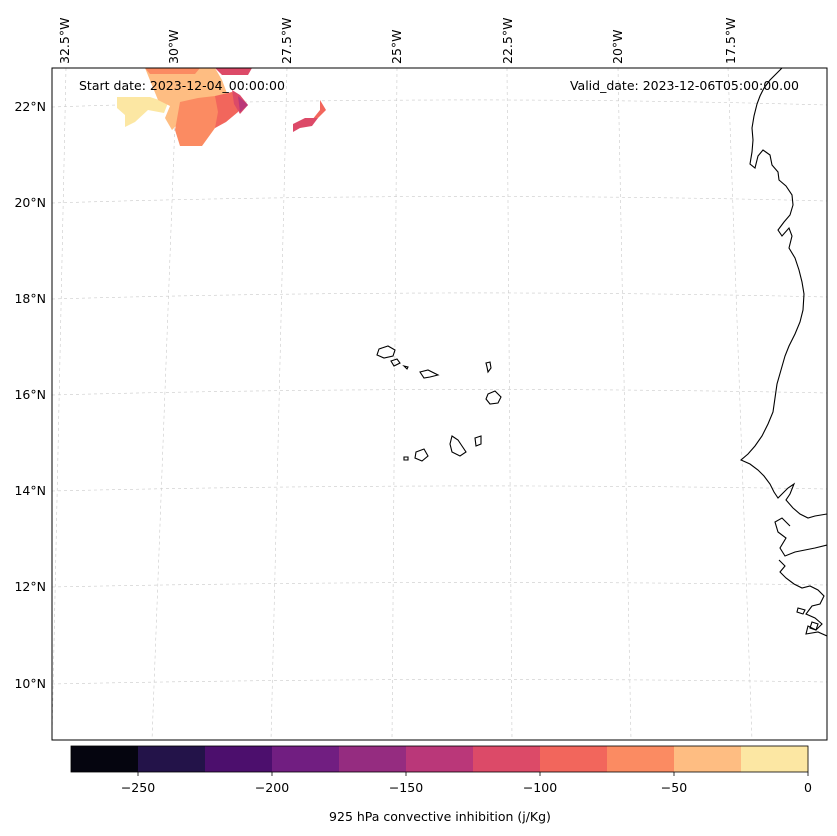 The width and height of the screenshot is (837, 836). I want to click on lat-tick-20n: 20°N, so click(30, 202).